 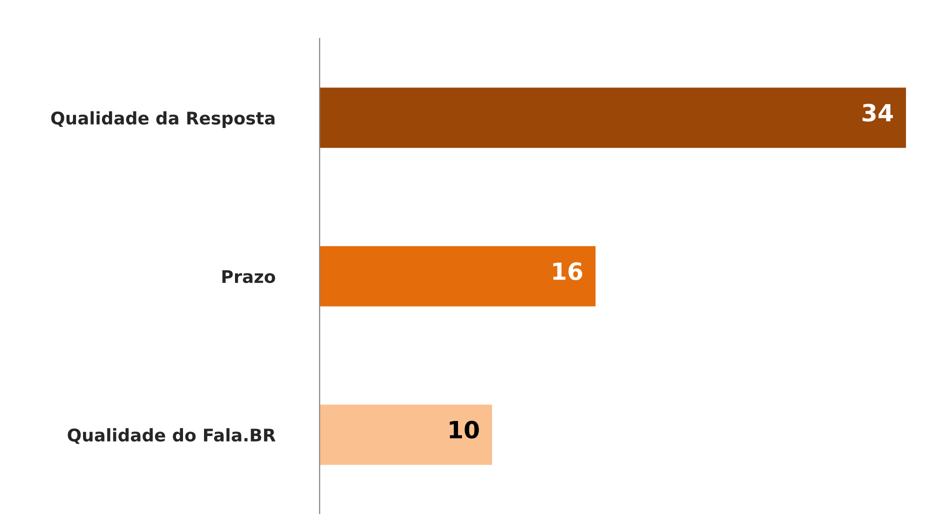 What do you see at coordinates (877, 113) in the screenshot?
I see `data-label: 34` at bounding box center [877, 113].